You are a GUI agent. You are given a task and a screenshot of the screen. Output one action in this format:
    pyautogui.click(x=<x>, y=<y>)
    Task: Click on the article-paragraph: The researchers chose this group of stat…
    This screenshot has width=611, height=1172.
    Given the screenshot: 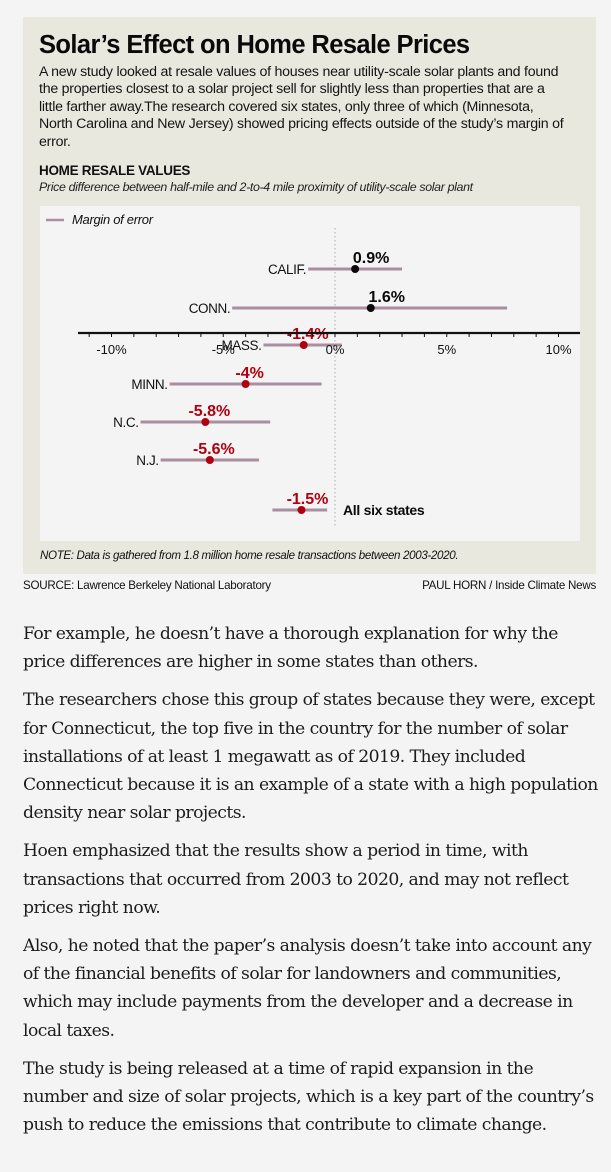 What is the action you would take?
    pyautogui.click(x=310, y=757)
    